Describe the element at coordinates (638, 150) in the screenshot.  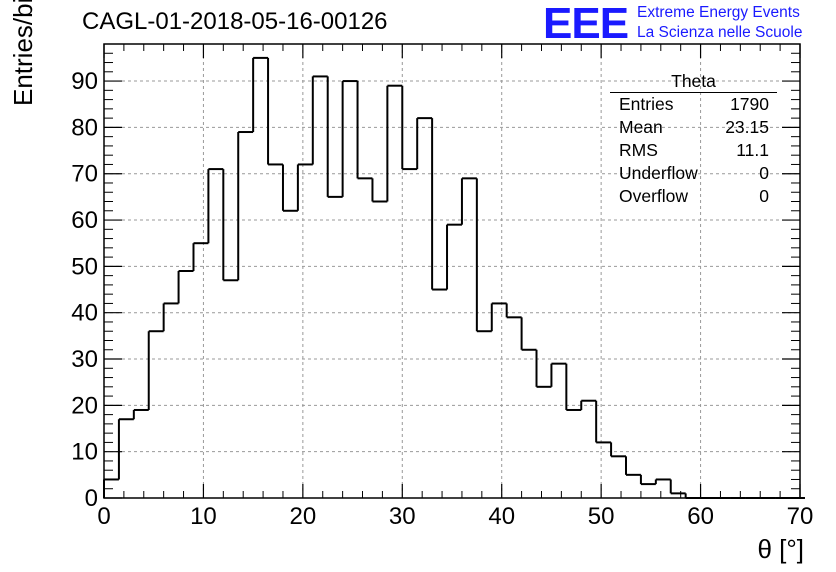
I see `stats-label: RMS` at that location.